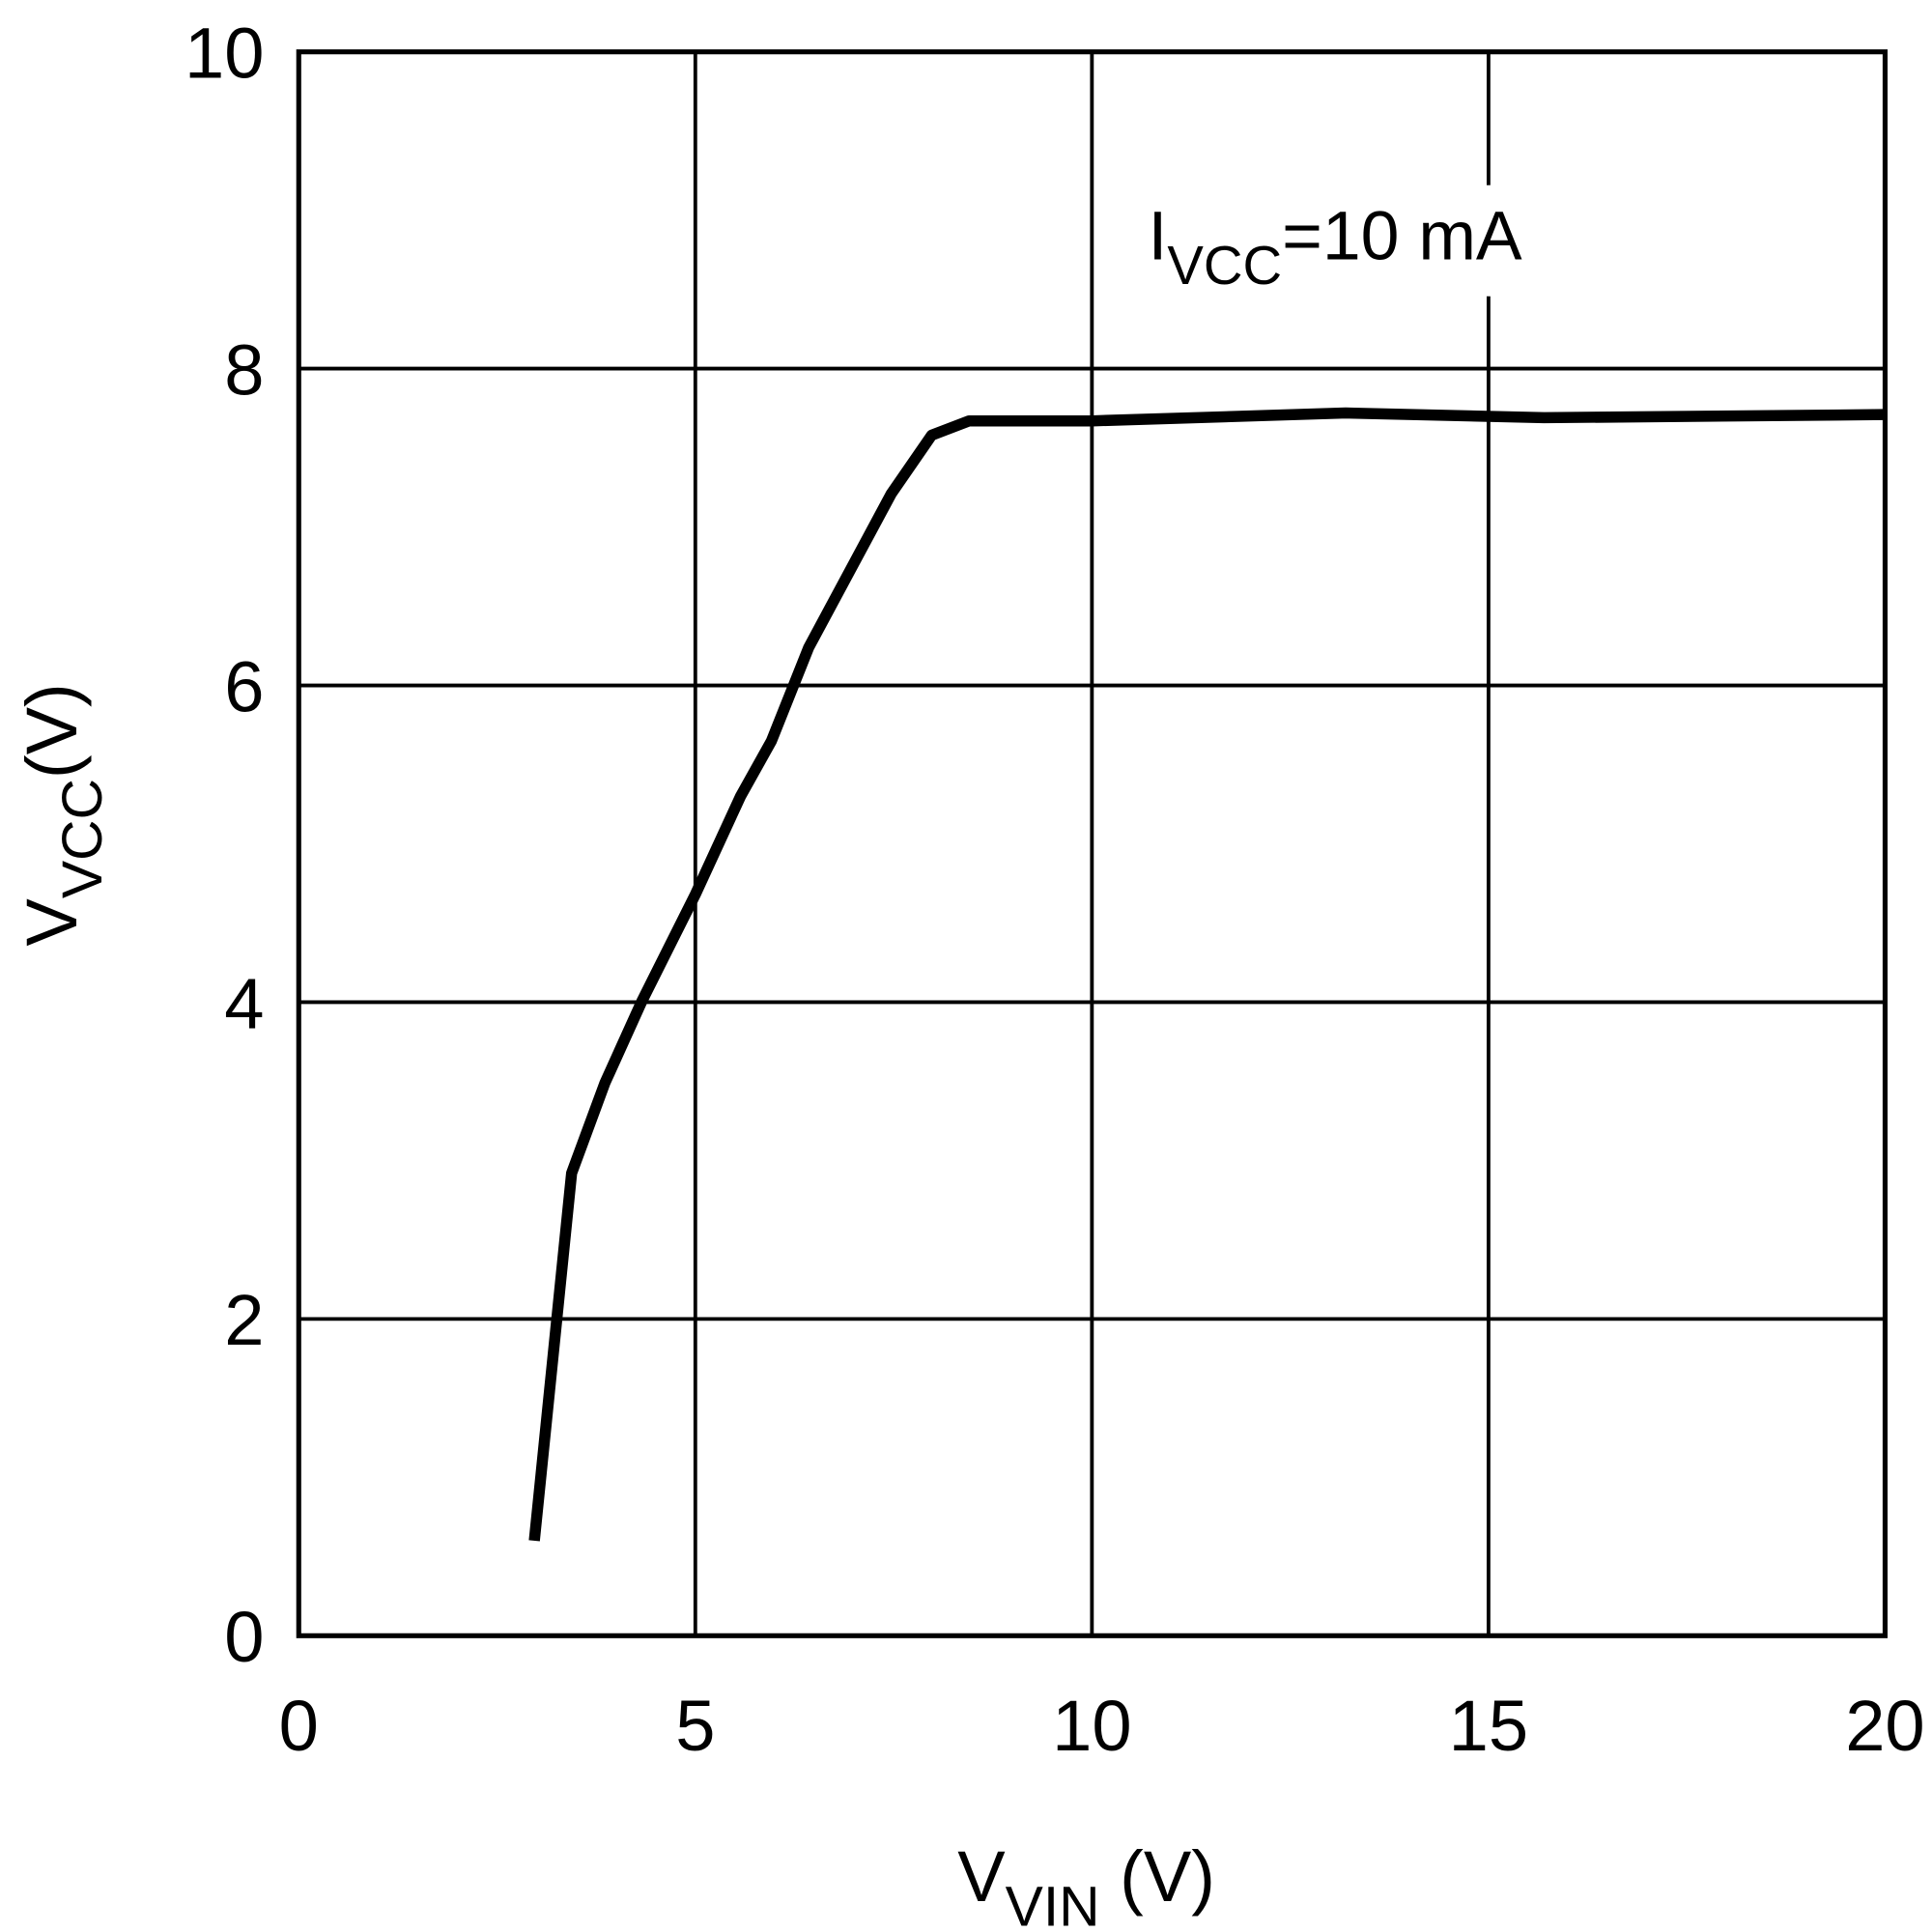  What do you see at coordinates (244, 686) in the screenshot?
I see `y-tick-label: 6` at bounding box center [244, 686].